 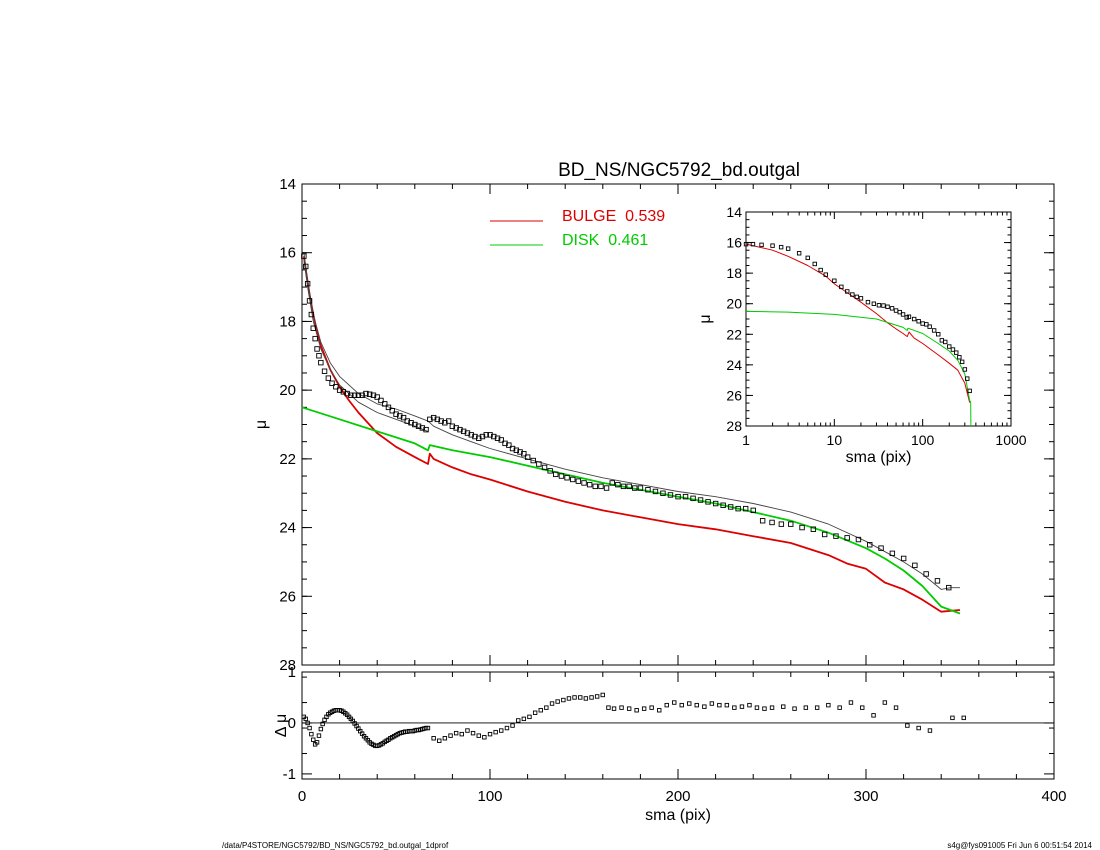 What do you see at coordinates (287, 459) in the screenshot?
I see `main-ytick-label: 22` at bounding box center [287, 459].